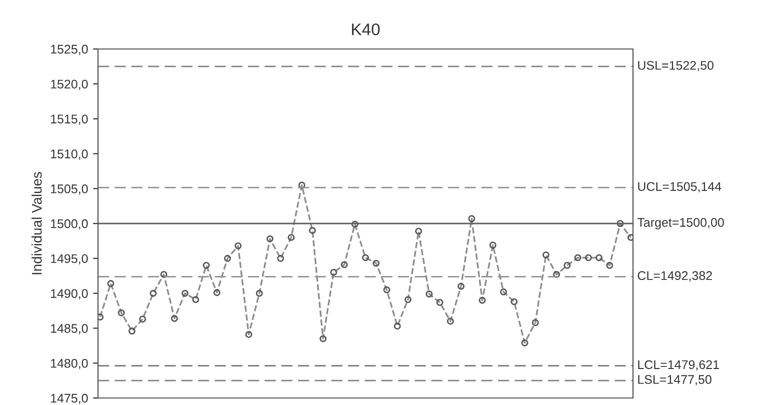 The width and height of the screenshot is (765, 405). Describe the element at coordinates (680, 187) in the screenshot. I see `ref-line-label: UCL=1505,144` at that location.